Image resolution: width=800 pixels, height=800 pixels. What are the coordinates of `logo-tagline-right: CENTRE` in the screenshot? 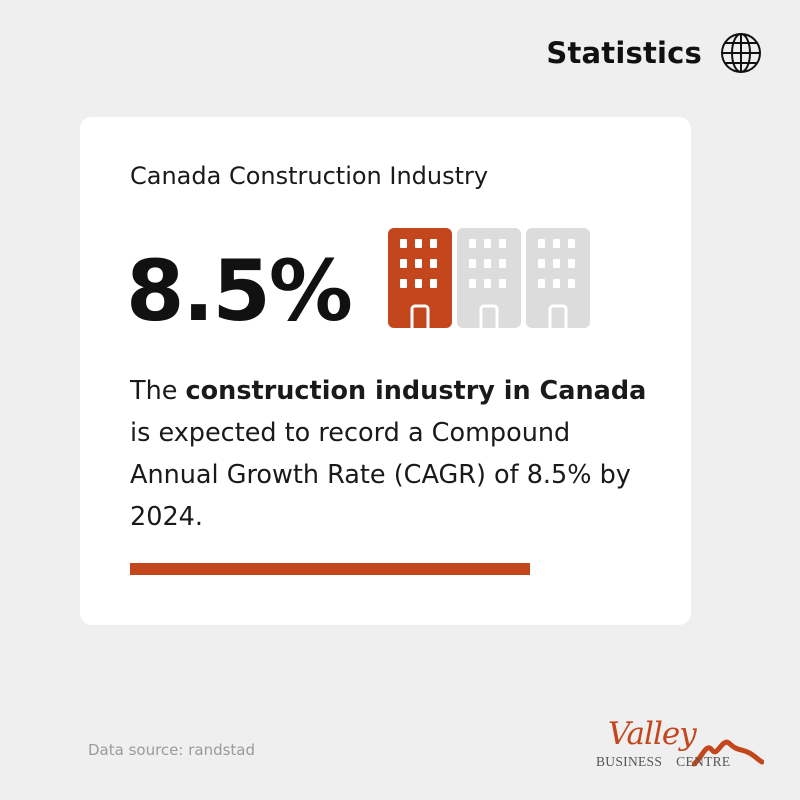 It's located at (703, 761).